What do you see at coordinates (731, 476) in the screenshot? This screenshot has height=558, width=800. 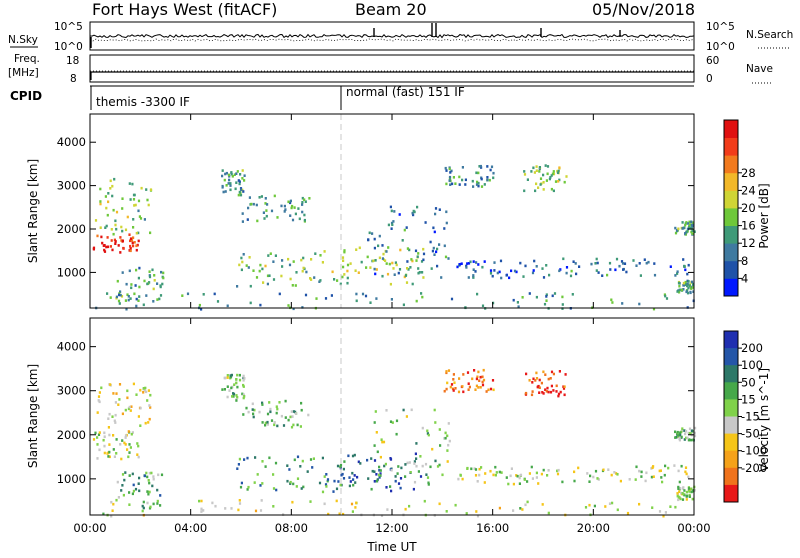 I see `colorbar-swatch` at bounding box center [731, 476].